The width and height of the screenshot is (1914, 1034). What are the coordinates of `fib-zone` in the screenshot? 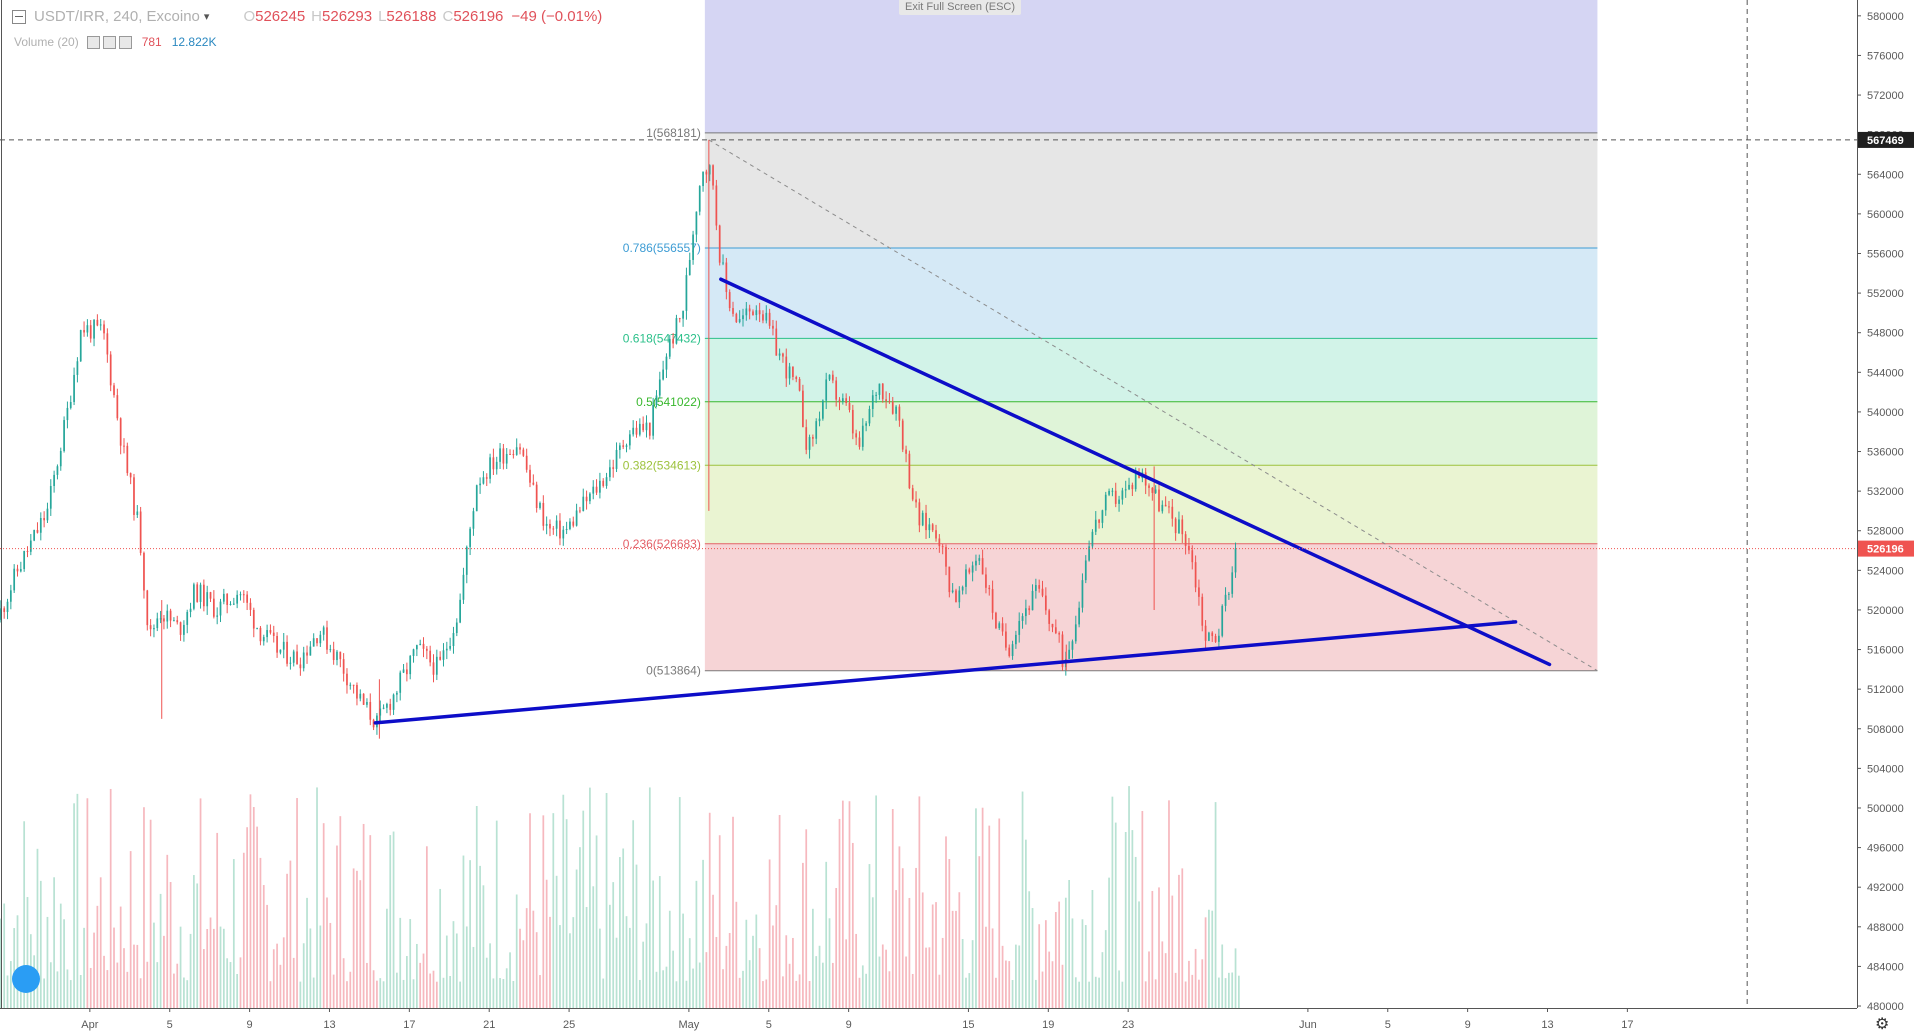 It's located at (1151, 370).